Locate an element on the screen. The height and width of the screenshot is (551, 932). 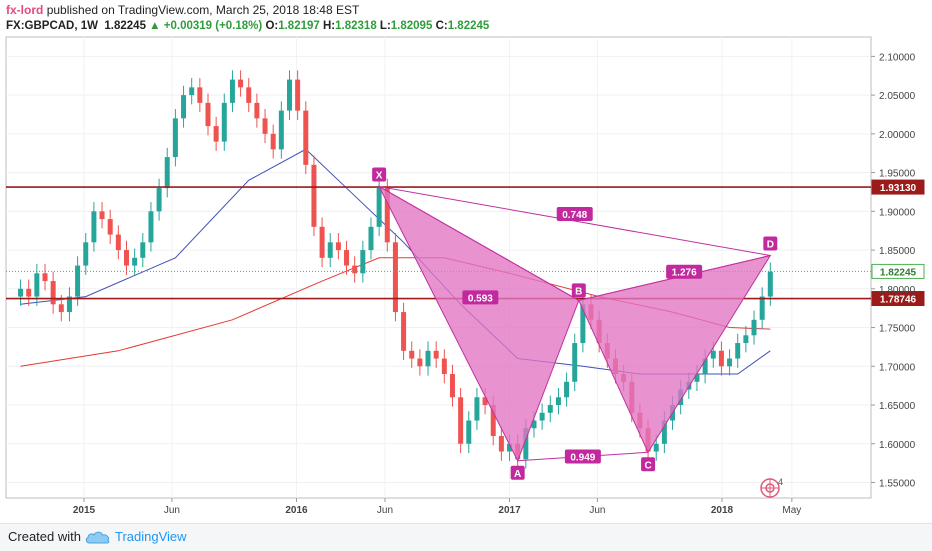
tradingview-cloud-icon is located at coordinates (98, 537).